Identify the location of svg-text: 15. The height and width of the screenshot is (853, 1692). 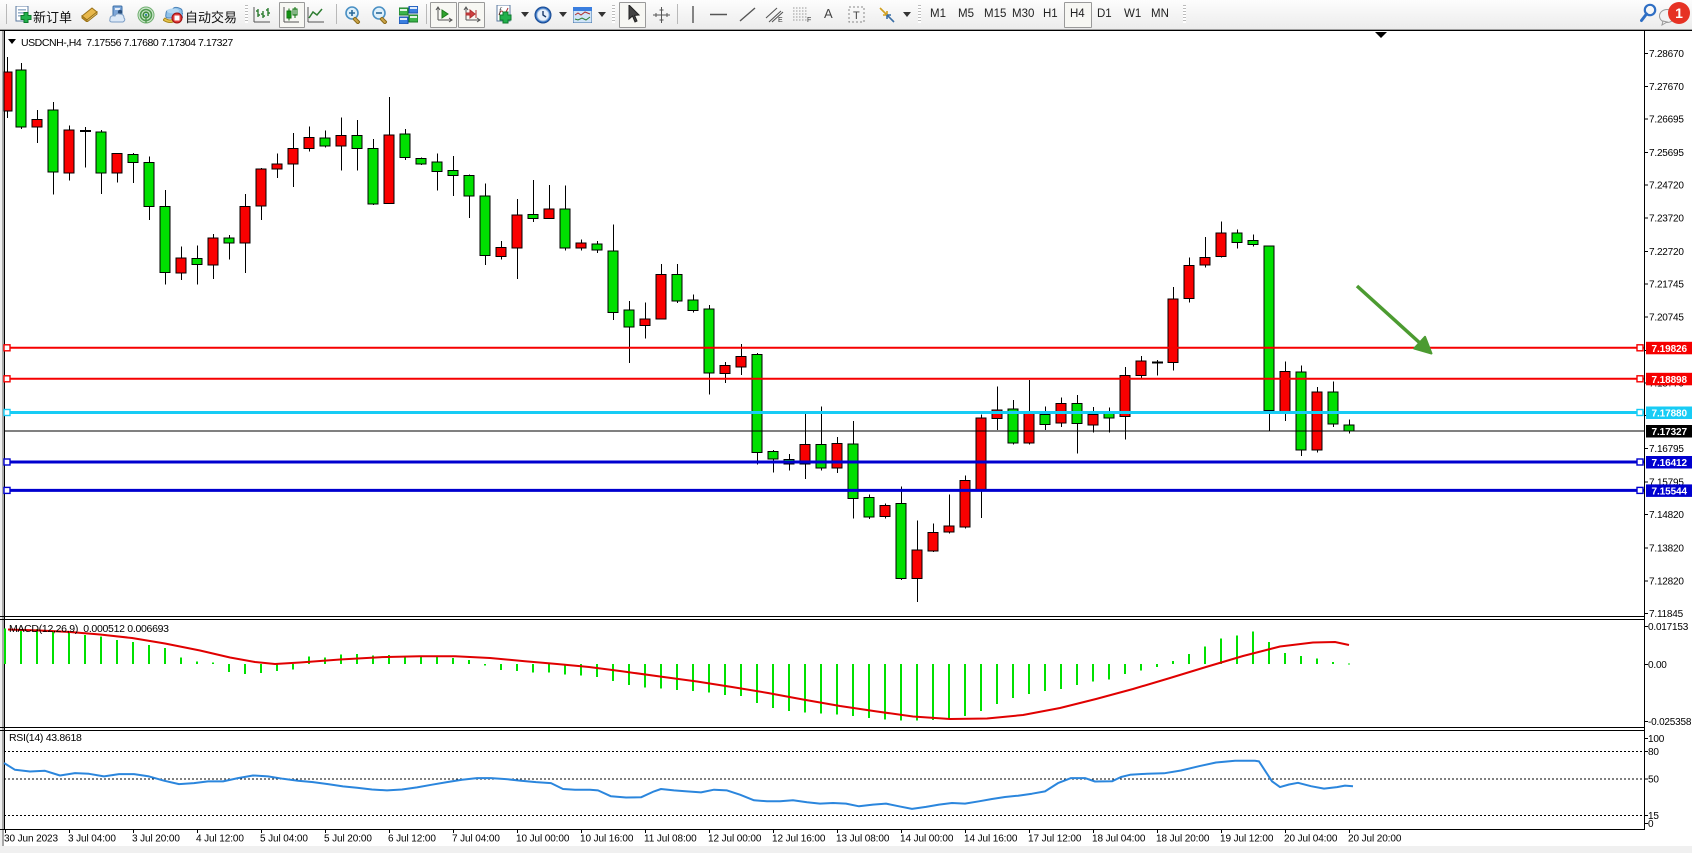
(1653, 816).